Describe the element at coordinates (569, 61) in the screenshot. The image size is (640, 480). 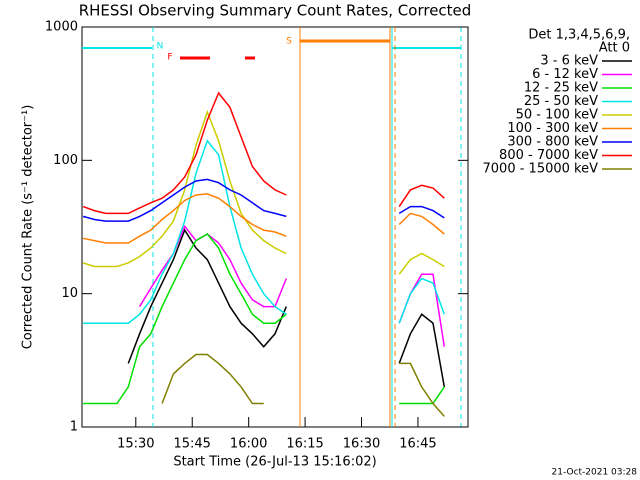
I see `legend-label: 3 - 6 keV` at that location.